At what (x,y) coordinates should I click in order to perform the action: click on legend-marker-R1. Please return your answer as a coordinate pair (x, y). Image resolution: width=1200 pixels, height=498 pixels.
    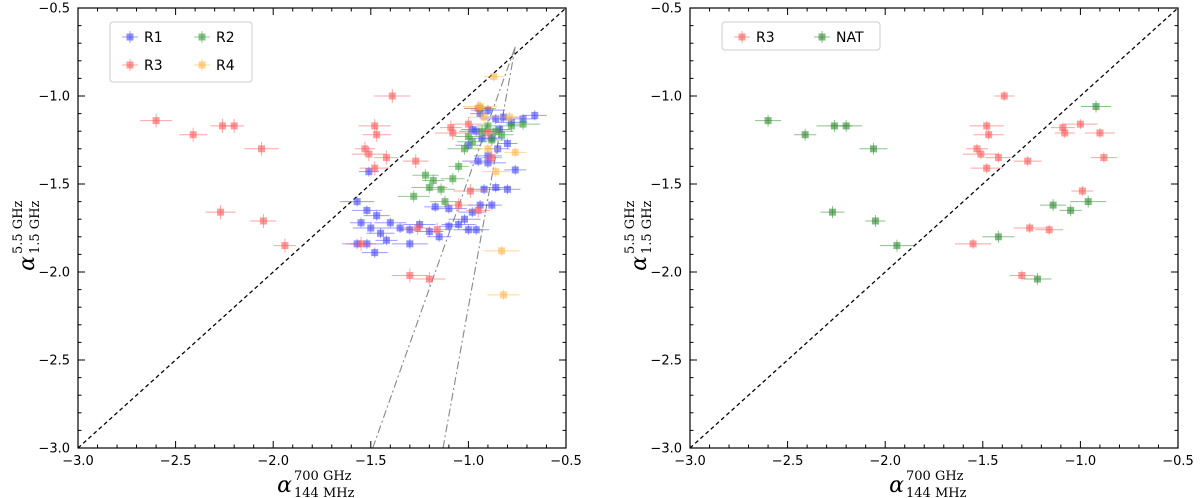
    Looking at the image, I should click on (130, 37).